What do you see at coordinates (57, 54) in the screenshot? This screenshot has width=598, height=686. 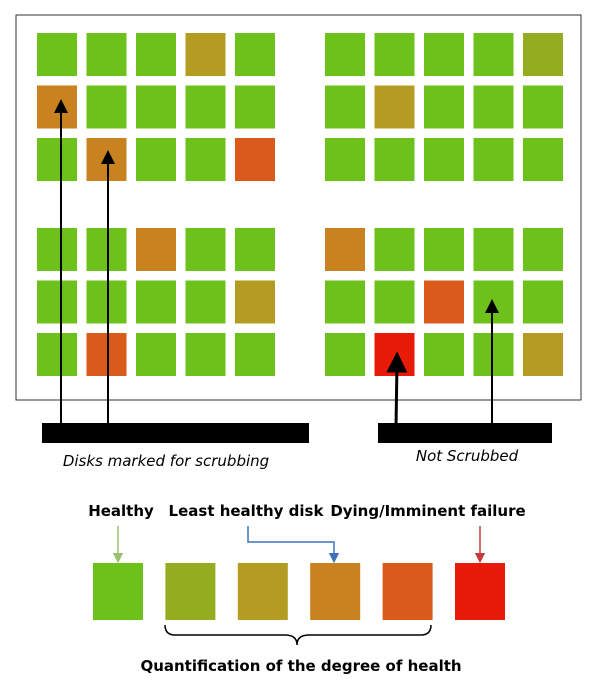 I see `disk-top-left-r1-c1` at bounding box center [57, 54].